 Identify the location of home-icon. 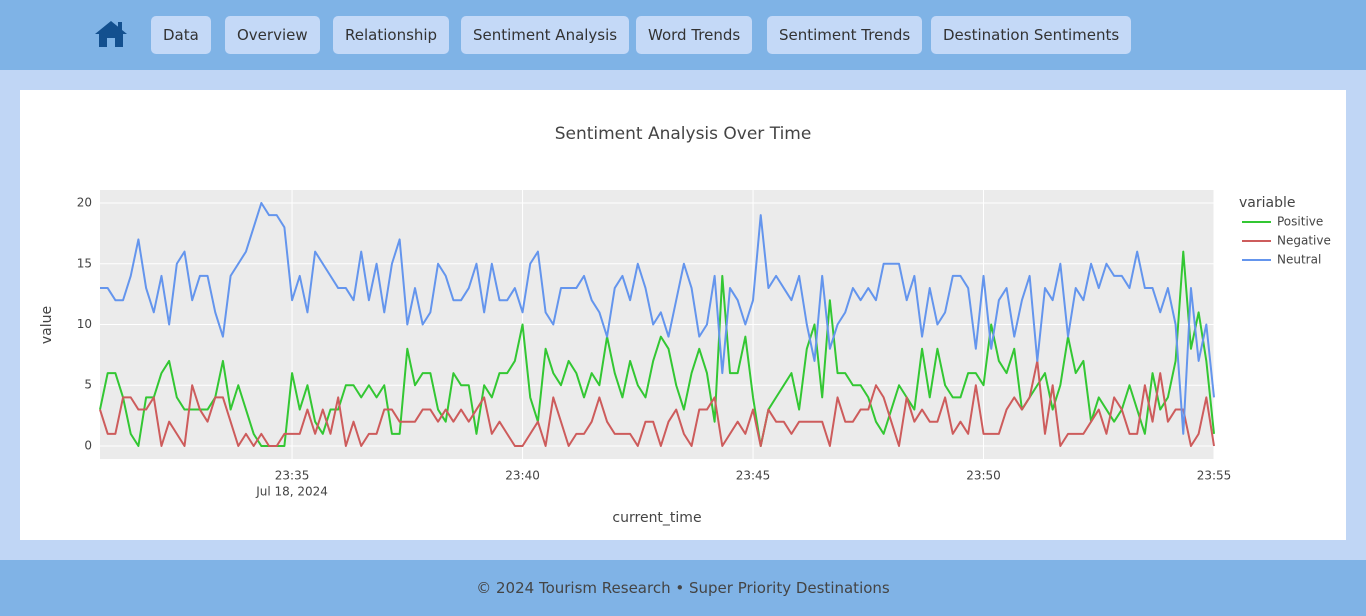
(111, 34).